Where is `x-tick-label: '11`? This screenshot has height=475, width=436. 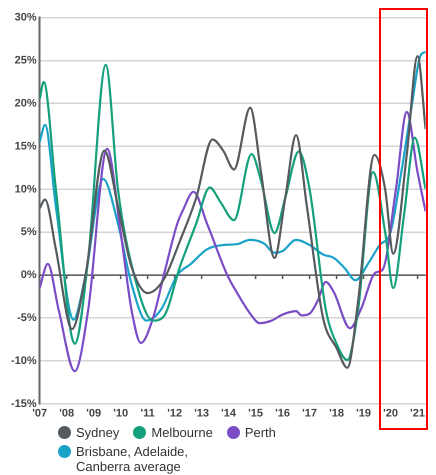 x-tick-label: '11 is located at coordinates (147, 413).